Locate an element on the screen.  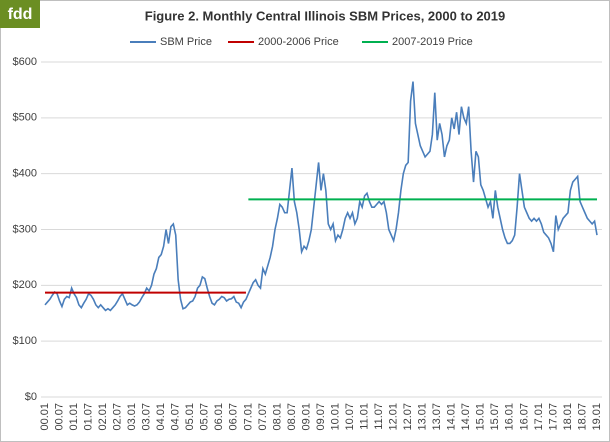
y-tick-label: $400 is located at coordinates (25, 174).